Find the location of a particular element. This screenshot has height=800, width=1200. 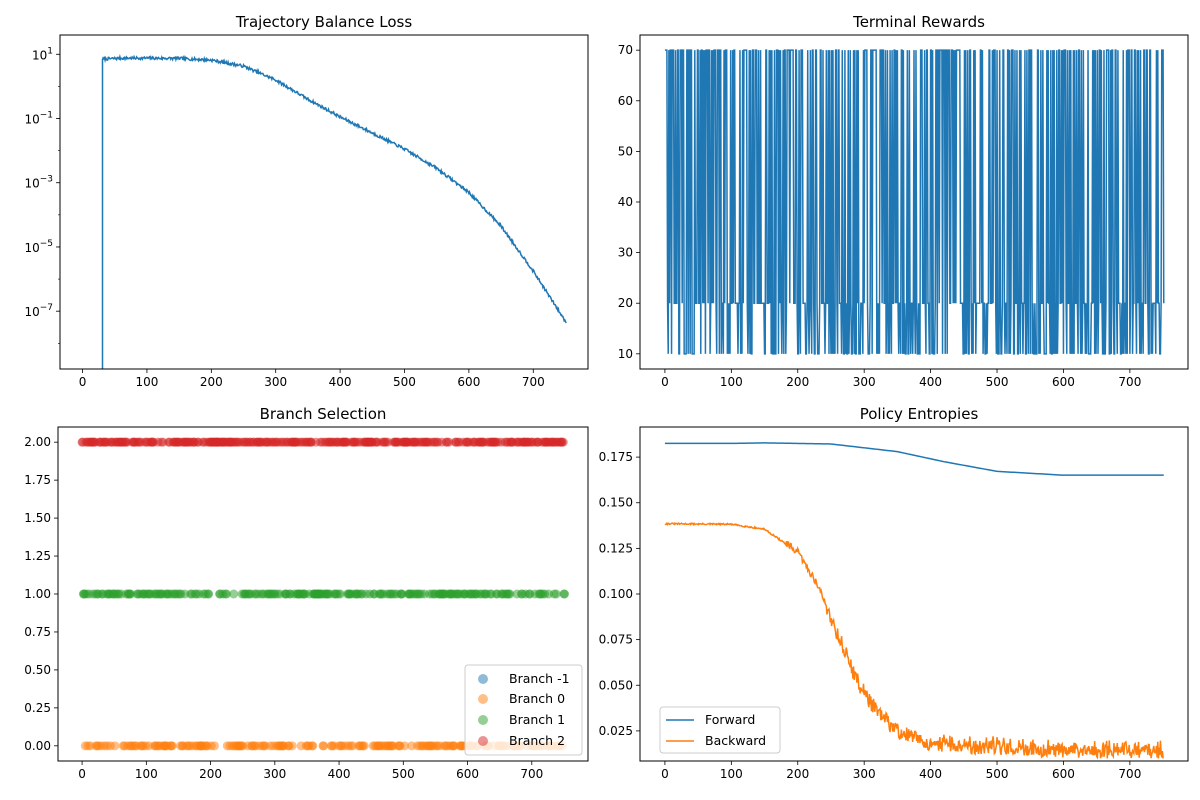

legend-label-backward: Backward is located at coordinates (735, 740).